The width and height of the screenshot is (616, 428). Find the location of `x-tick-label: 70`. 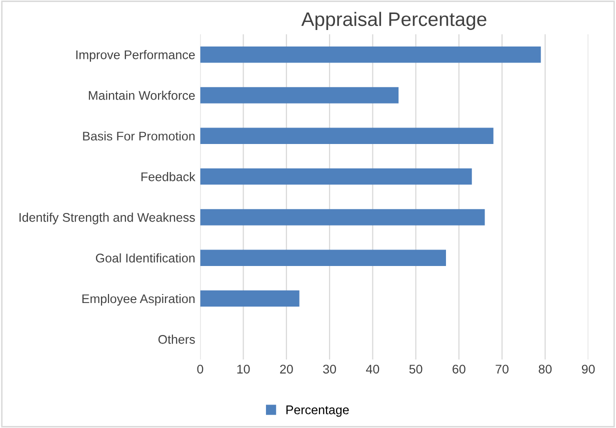

x-tick-label: 70 is located at coordinates (502, 369).